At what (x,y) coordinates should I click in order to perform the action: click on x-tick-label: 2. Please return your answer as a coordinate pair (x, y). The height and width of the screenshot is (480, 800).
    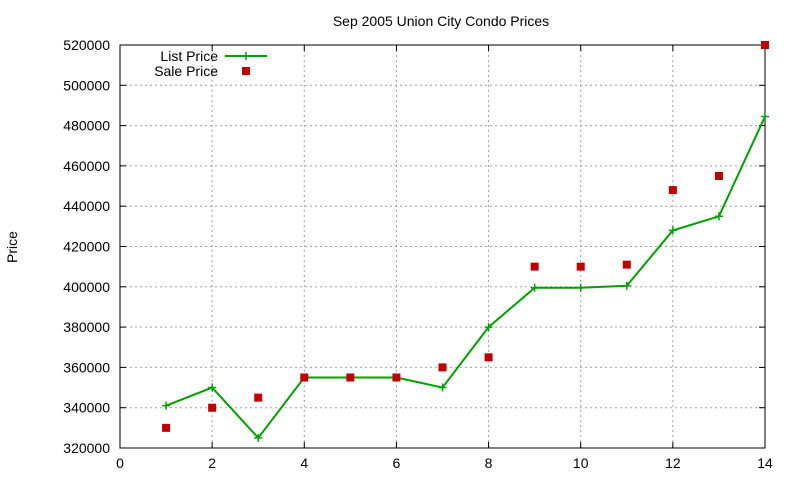
    Looking at the image, I should click on (212, 463).